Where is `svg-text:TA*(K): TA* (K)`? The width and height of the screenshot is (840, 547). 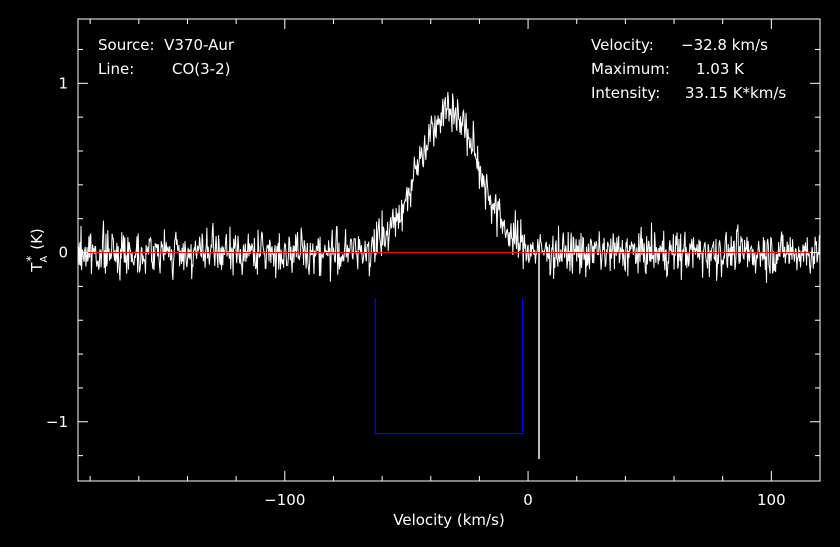 svg-text:TA*(K): TA* (K) is located at coordinates (37, 250).